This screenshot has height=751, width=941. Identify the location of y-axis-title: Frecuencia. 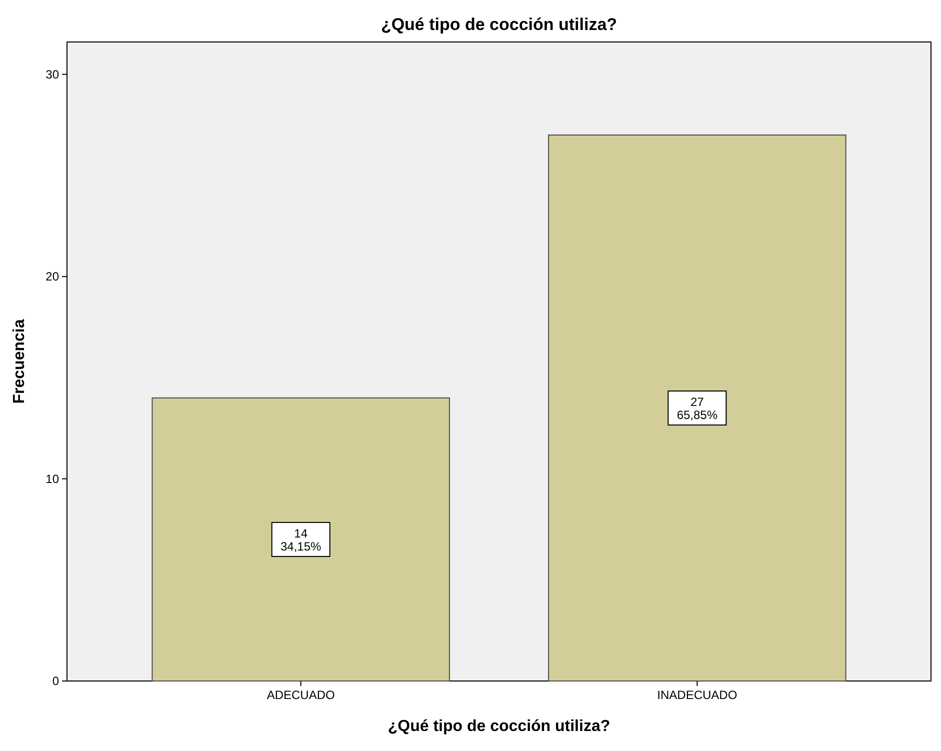
(19, 361).